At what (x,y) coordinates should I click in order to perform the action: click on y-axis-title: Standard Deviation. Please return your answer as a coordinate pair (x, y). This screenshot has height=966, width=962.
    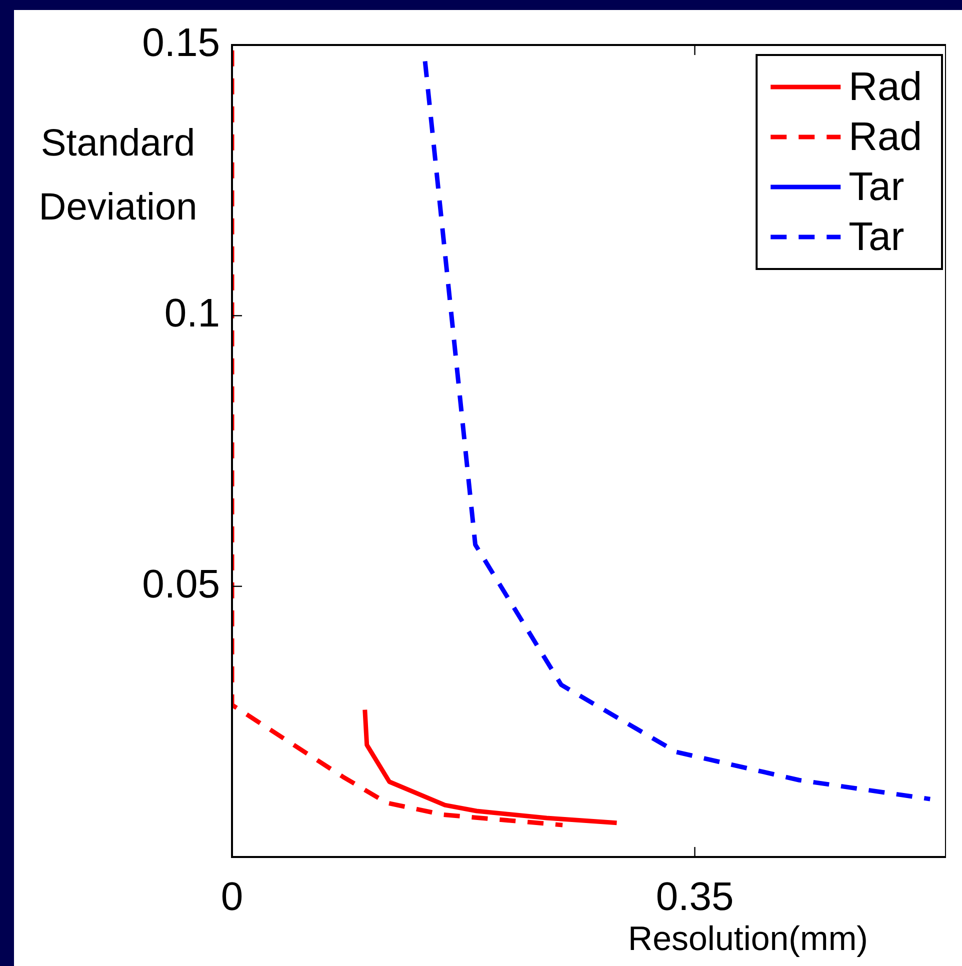
    Looking at the image, I should click on (118, 175).